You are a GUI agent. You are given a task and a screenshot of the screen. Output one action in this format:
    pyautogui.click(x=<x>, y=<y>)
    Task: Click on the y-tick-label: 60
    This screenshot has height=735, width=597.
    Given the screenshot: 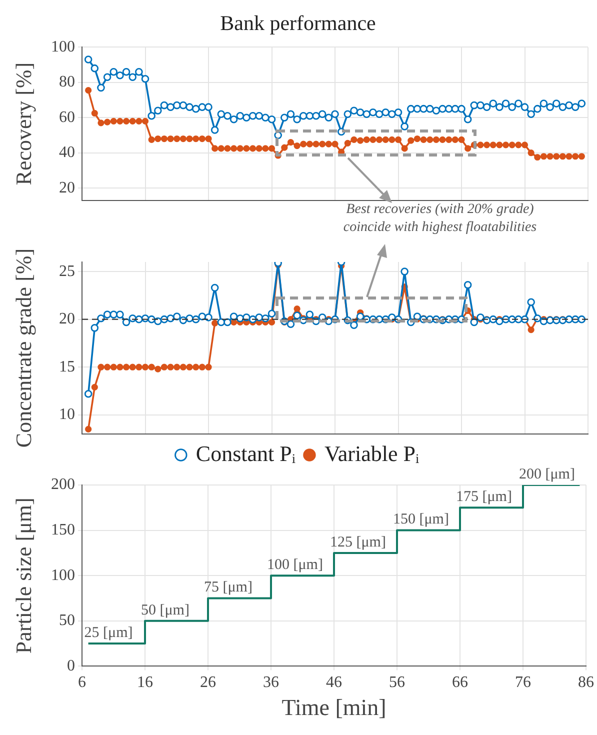 What is the action you would take?
    pyautogui.click(x=67, y=117)
    